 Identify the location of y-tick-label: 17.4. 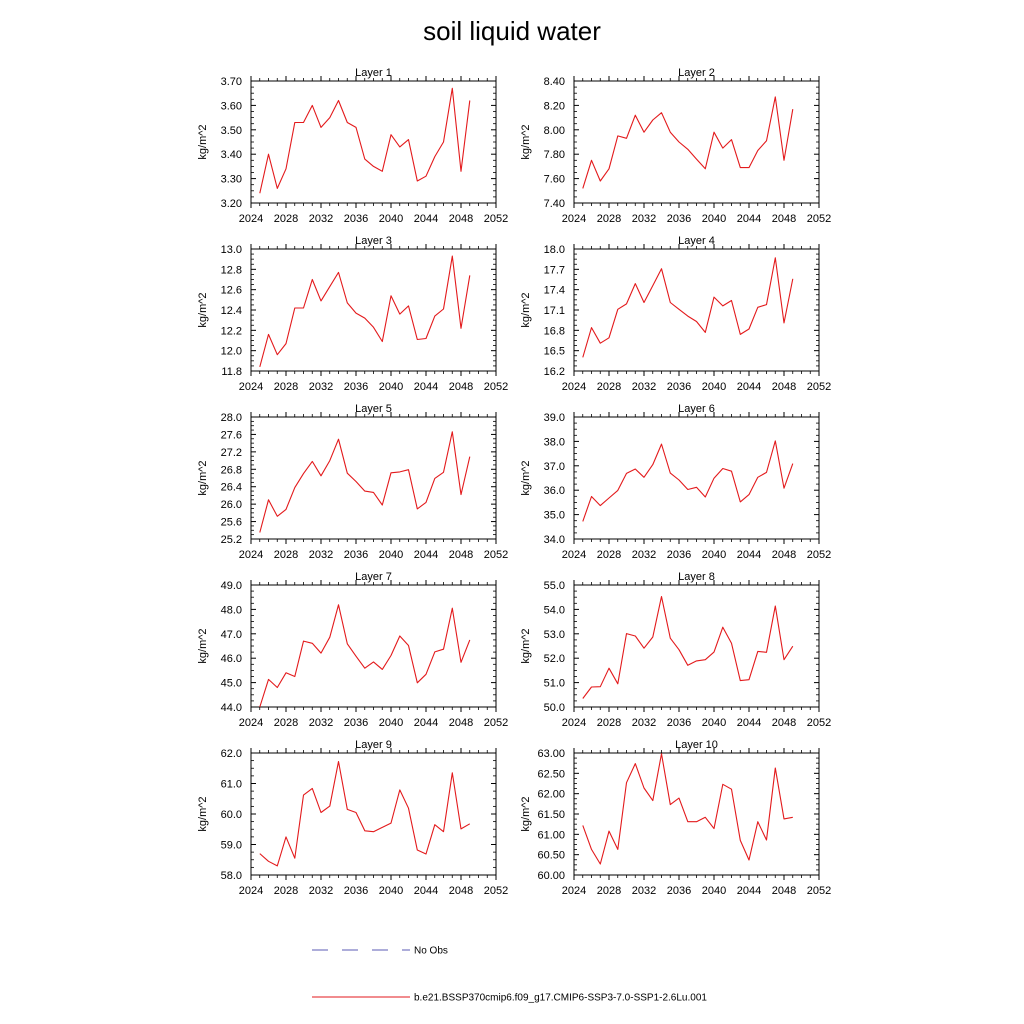
(554, 291).